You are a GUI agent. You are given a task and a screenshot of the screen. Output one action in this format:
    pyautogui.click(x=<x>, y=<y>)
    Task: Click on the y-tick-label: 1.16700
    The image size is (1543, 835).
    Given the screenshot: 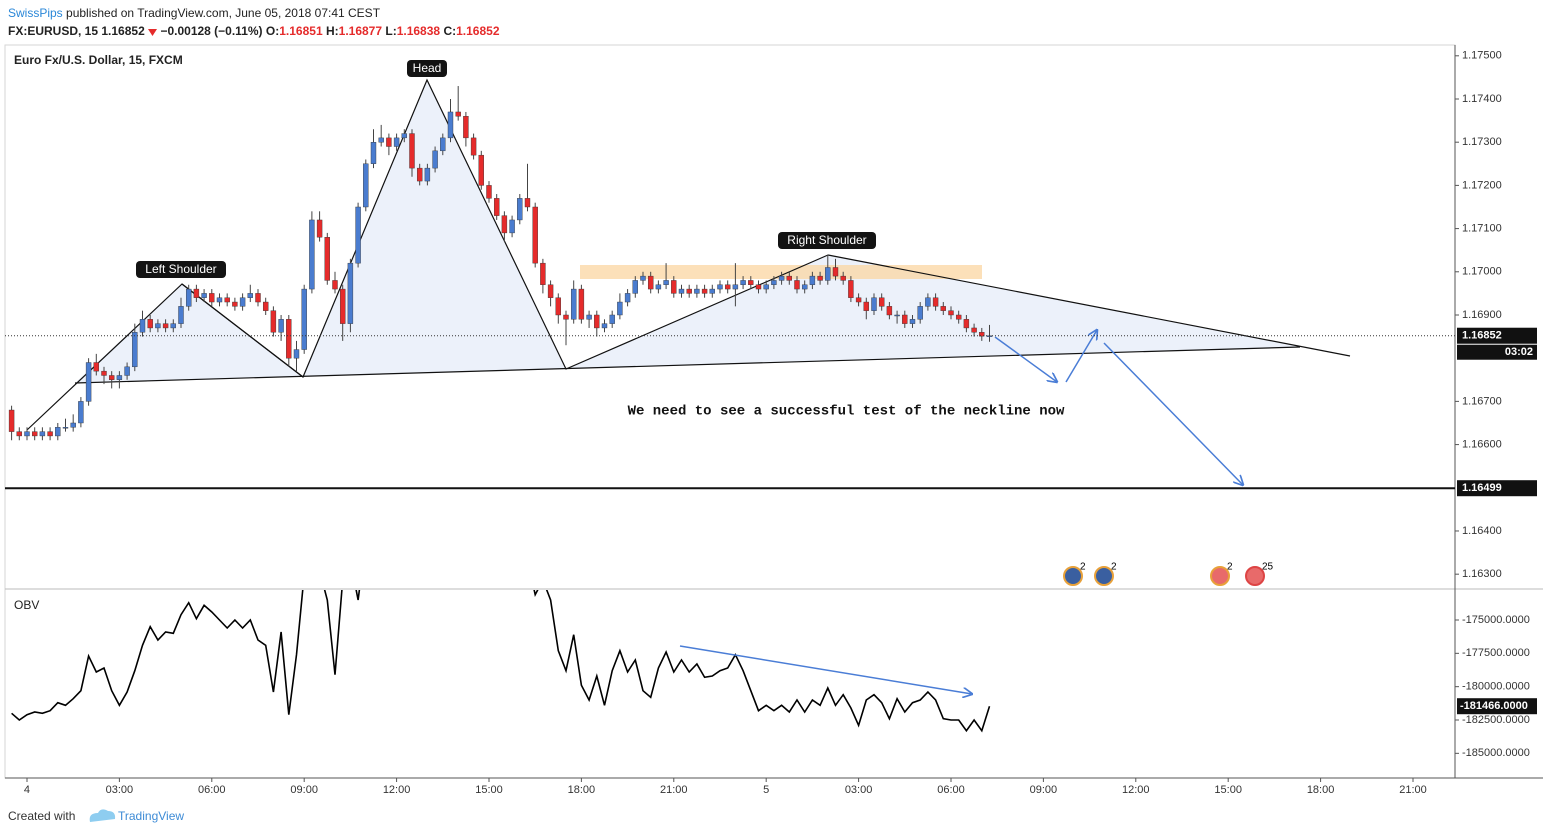 What is the action you would take?
    pyautogui.click(x=1482, y=401)
    